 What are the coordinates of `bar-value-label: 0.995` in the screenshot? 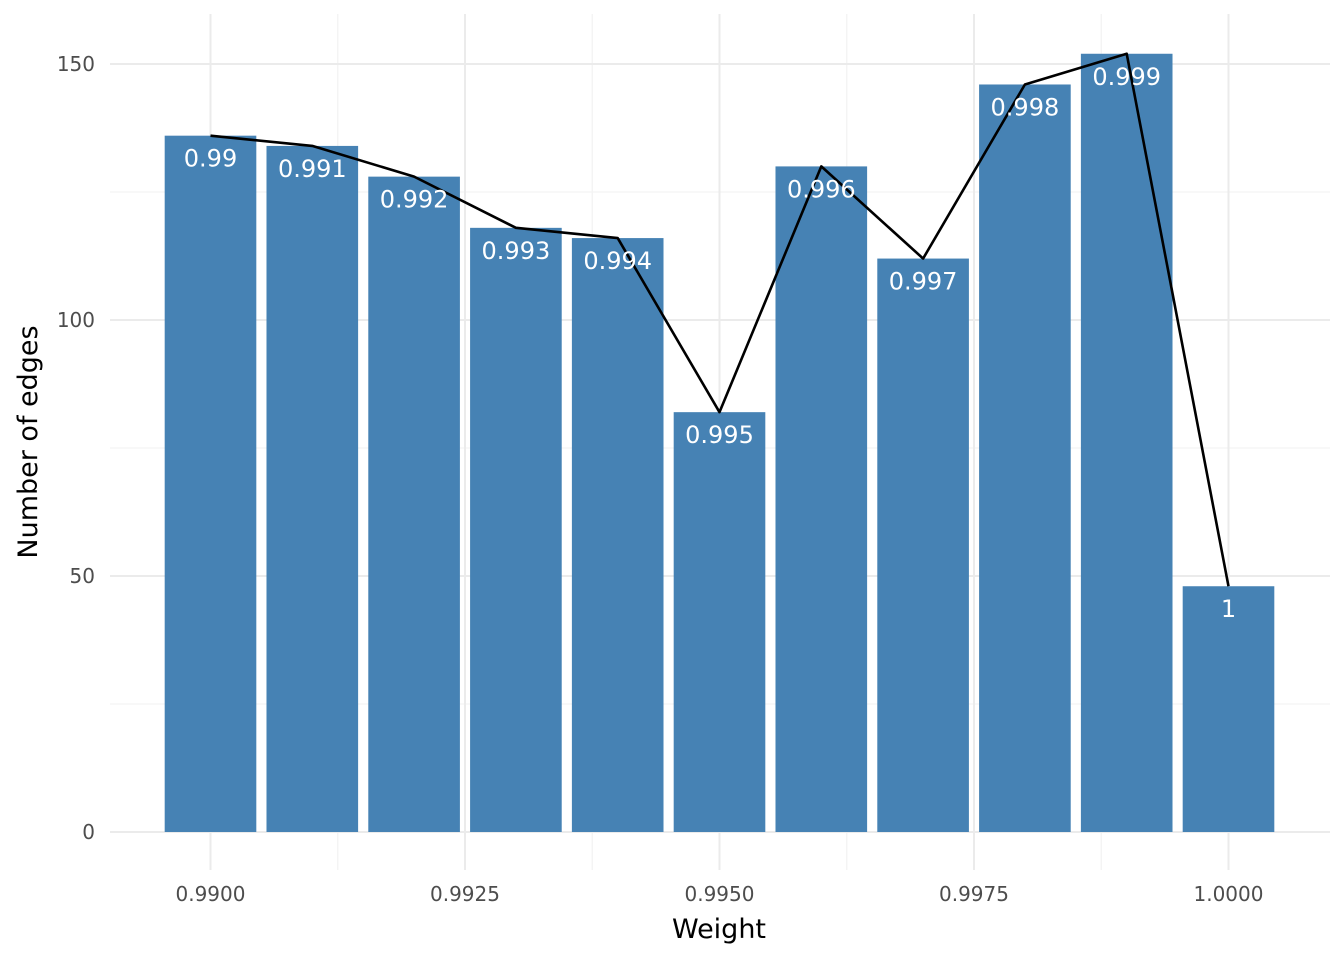 It's located at (719, 435).